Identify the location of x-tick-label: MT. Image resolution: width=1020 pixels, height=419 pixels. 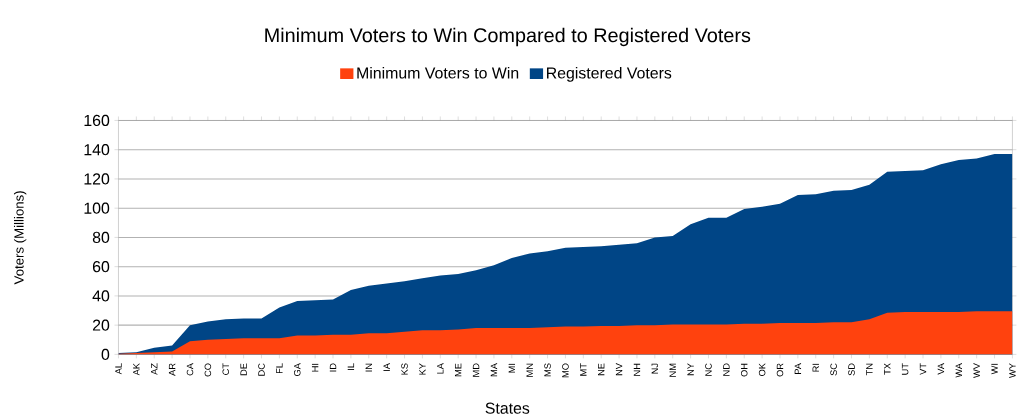
(583, 369).